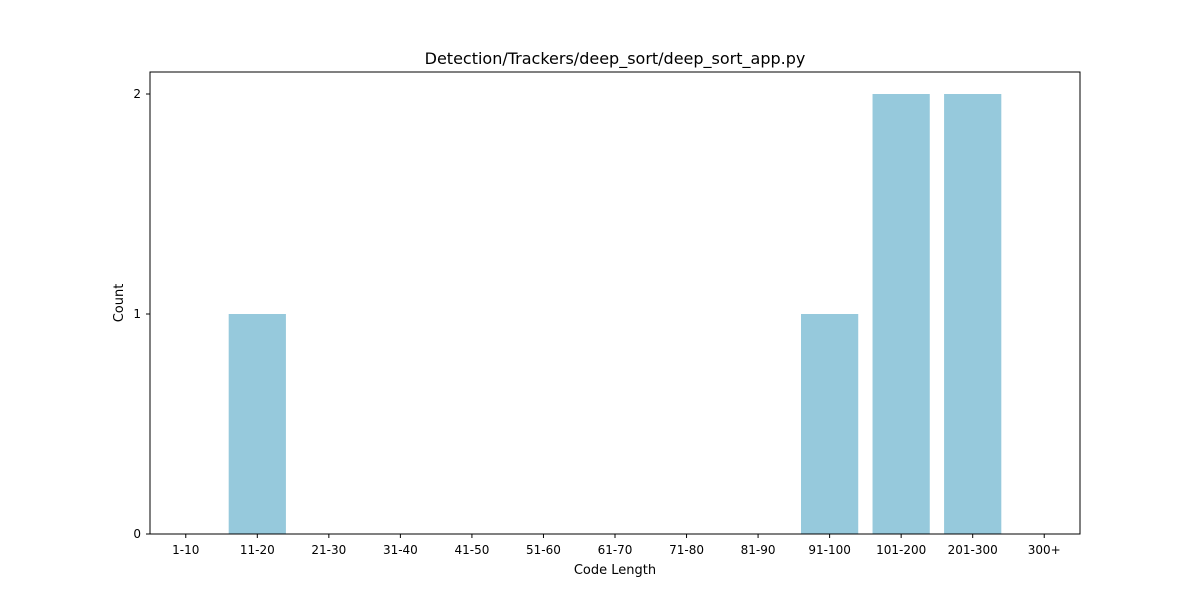 The image size is (1200, 604). What do you see at coordinates (328, 550) in the screenshot?
I see `x-tick-label: 21-30` at bounding box center [328, 550].